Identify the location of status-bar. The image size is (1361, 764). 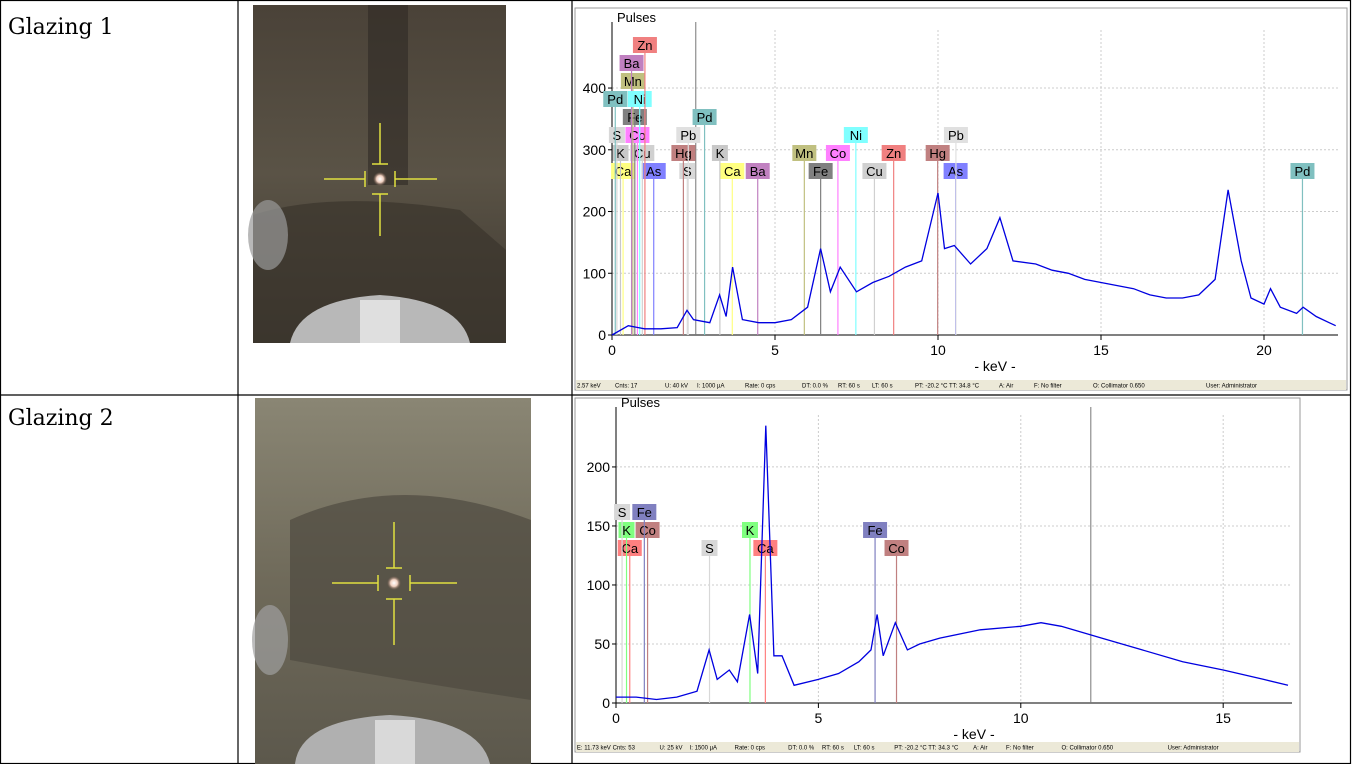
(961, 385).